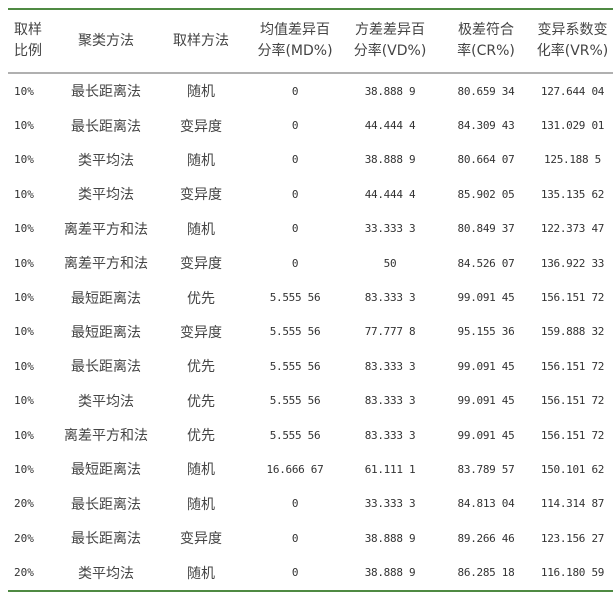 The image size is (616, 601). Describe the element at coordinates (295, 469) in the screenshot. I see `cell-md: 16.666 67` at that location.